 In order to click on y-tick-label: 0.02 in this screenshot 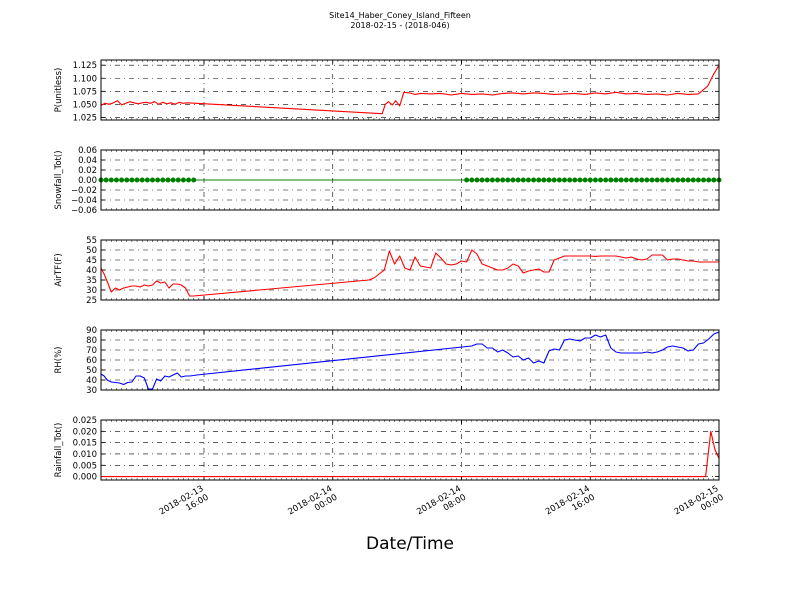, I will do `click(87, 171)`.